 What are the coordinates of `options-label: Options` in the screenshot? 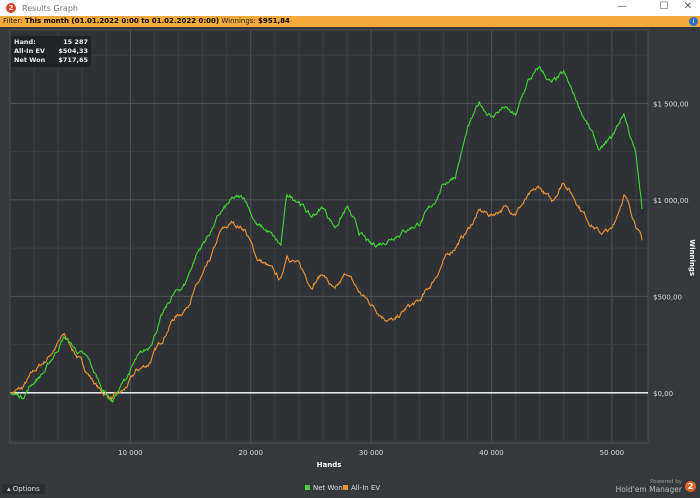 It's located at (26, 489).